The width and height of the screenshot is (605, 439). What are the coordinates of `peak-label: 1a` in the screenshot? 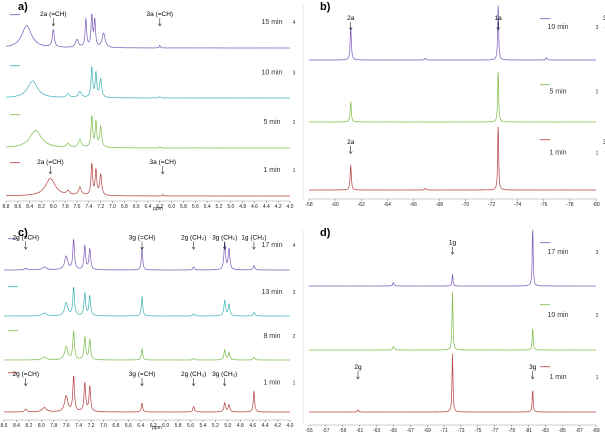 It's located at (499, 18).